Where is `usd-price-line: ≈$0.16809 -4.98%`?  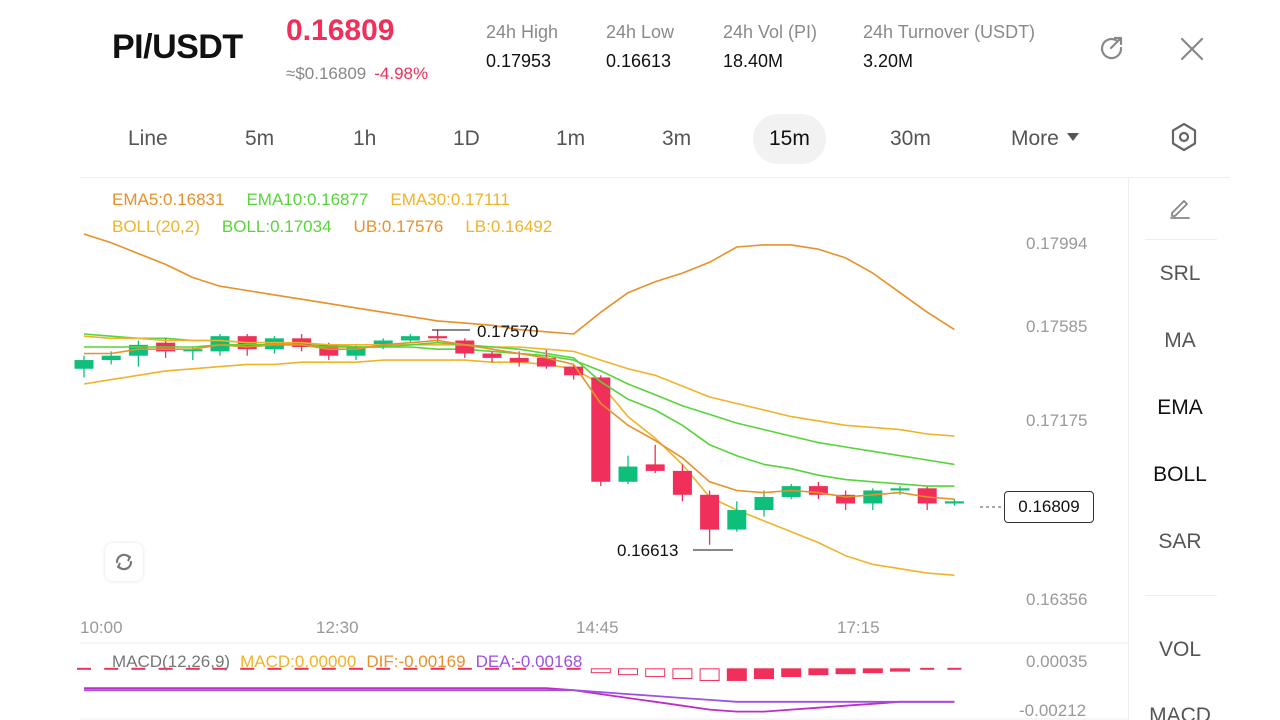 usd-price-line: ≈$0.16809 -4.98% is located at coordinates (357, 74).